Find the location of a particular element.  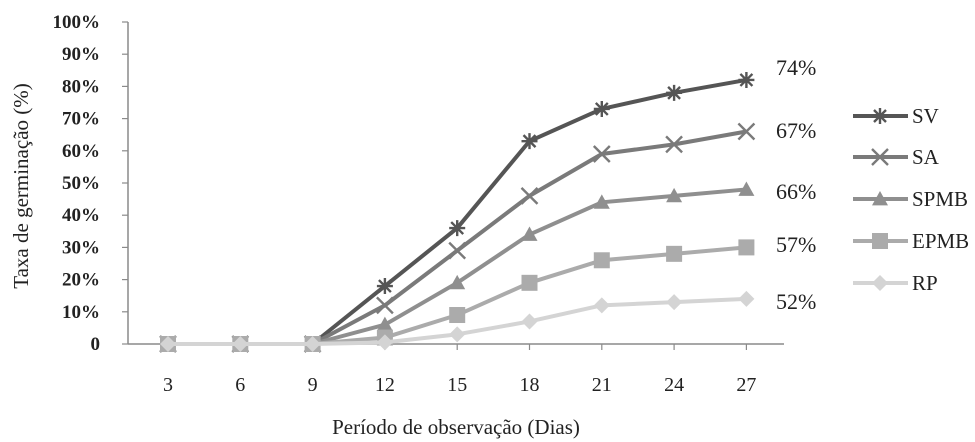

legend-item-spmb: SPMB is located at coordinates (910, 199).